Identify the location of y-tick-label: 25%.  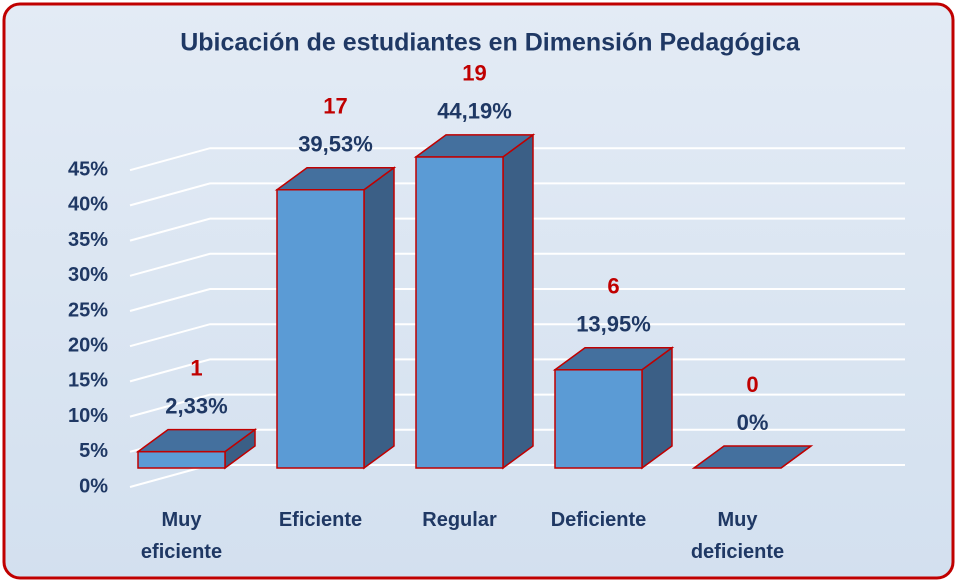
(88, 310).